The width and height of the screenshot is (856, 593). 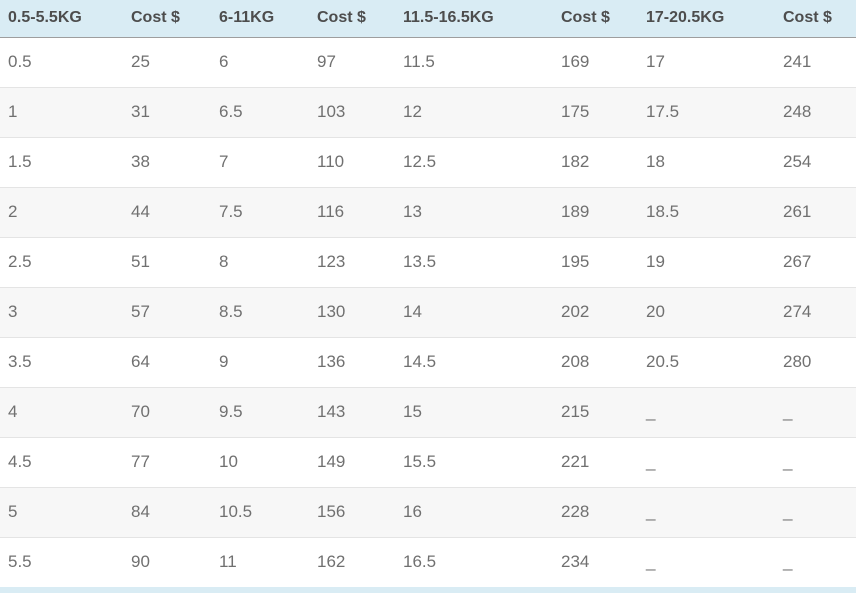 What do you see at coordinates (140, 562) in the screenshot?
I see `cost-cell: 90` at bounding box center [140, 562].